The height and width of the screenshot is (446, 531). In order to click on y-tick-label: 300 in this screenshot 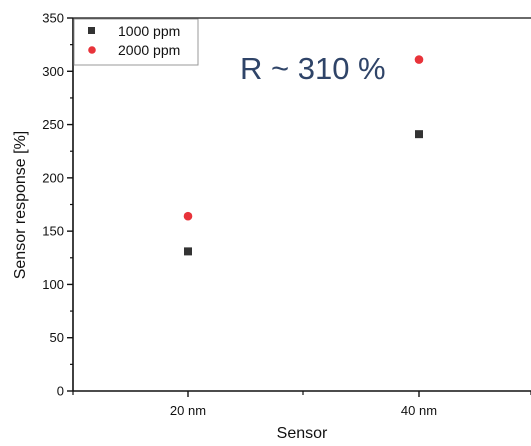, I will do `click(53, 71)`.